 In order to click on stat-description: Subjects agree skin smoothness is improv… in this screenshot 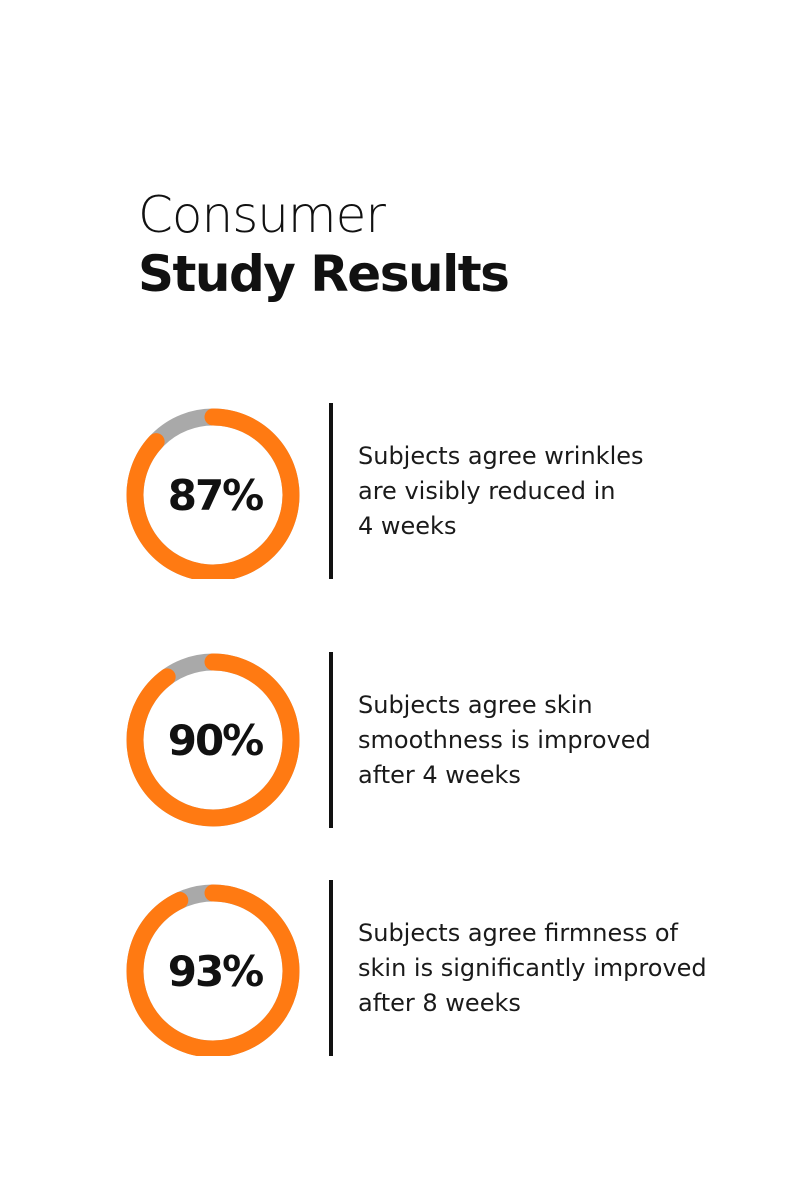, I will do `click(504, 740)`.